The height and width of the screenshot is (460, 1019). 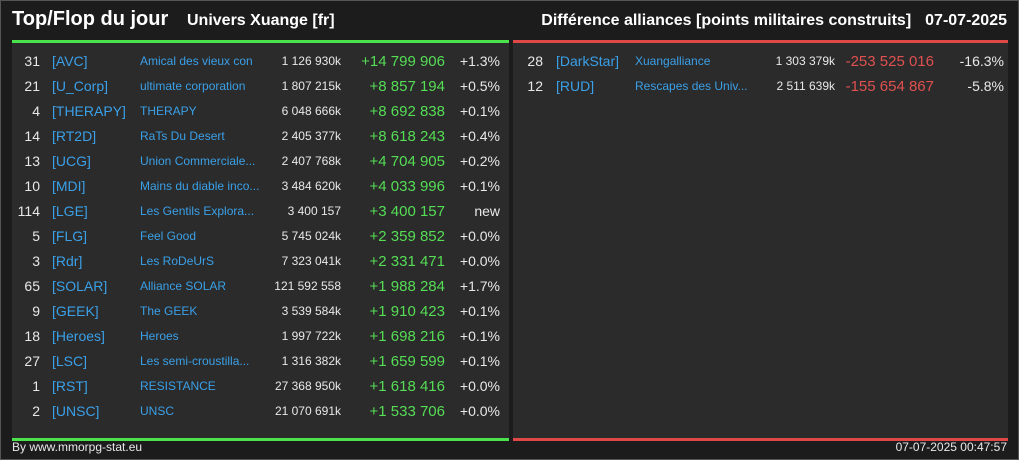 I want to click on alliance-tag-link: [AVC], so click(x=70, y=61).